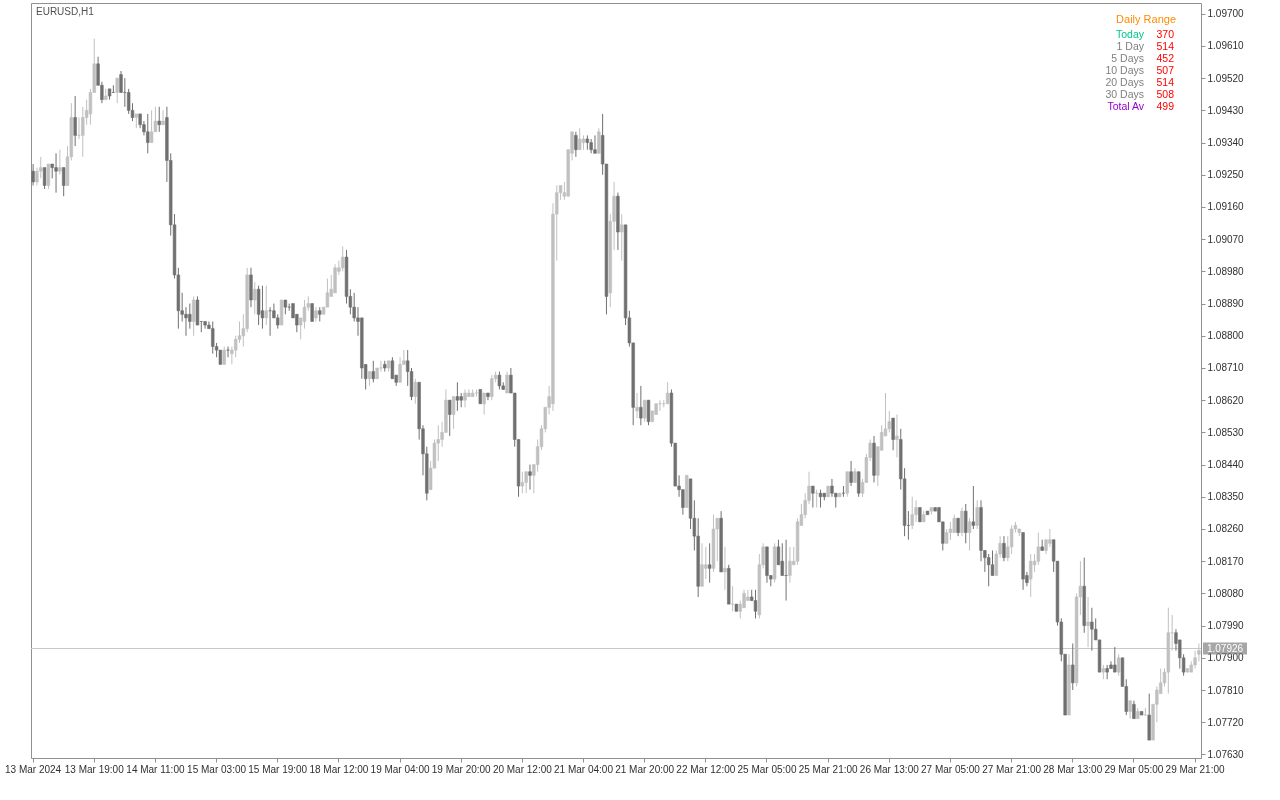  What do you see at coordinates (1226, 368) in the screenshot?
I see `y-tick-label: 1.08710` at bounding box center [1226, 368].